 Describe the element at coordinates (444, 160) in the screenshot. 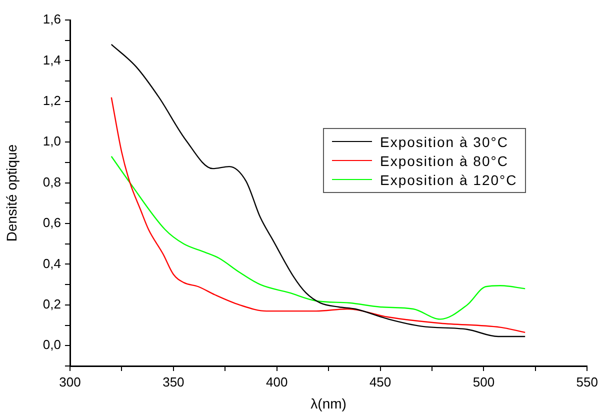

I see `legend-label: Exposition à 80°C` at that location.